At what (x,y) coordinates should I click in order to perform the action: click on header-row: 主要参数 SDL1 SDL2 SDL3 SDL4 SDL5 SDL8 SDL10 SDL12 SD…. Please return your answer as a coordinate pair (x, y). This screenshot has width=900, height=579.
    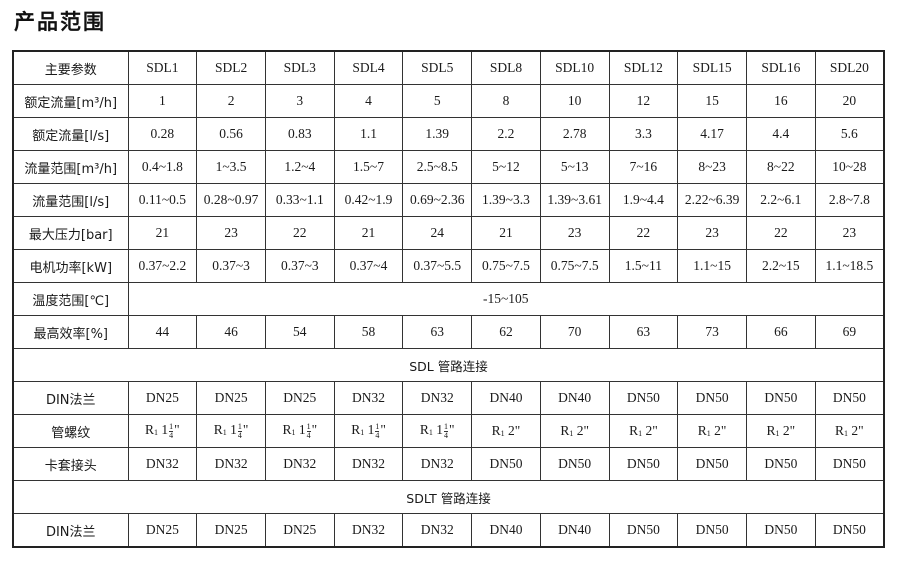
    Looking at the image, I should click on (448, 67).